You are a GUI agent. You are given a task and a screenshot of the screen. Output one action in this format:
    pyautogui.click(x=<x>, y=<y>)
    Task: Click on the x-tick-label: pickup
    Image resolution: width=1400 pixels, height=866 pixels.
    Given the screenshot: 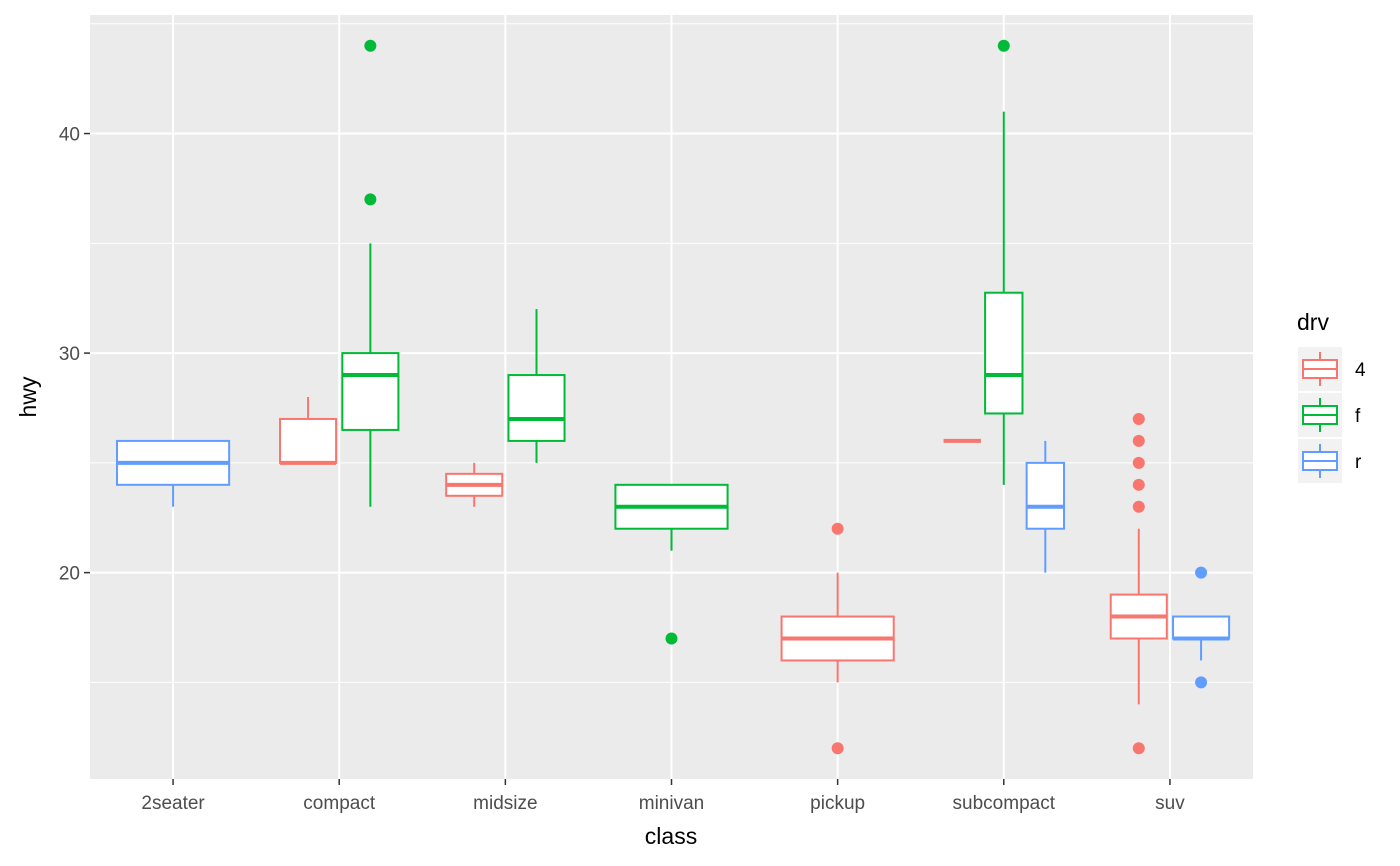 What is the action you would take?
    pyautogui.click(x=837, y=803)
    